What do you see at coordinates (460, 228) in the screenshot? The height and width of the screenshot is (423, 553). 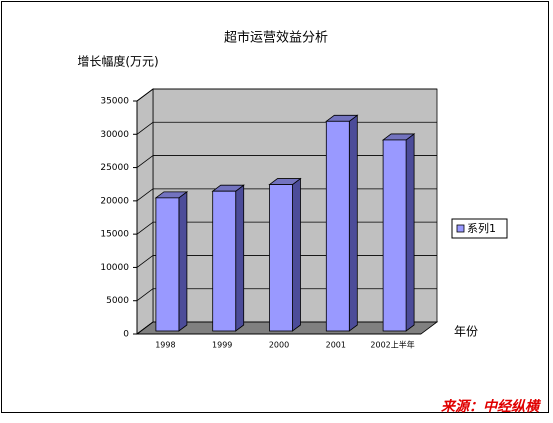 I see `legend-swatch` at bounding box center [460, 228].